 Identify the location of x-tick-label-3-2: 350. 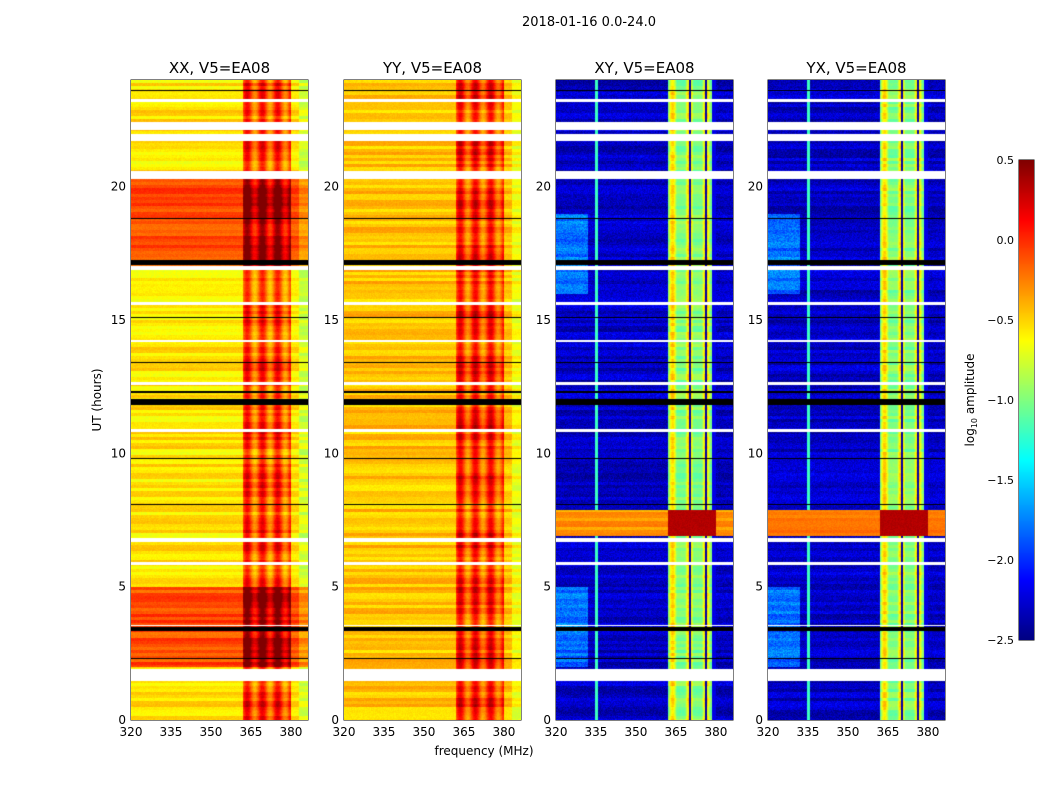
(848, 732).